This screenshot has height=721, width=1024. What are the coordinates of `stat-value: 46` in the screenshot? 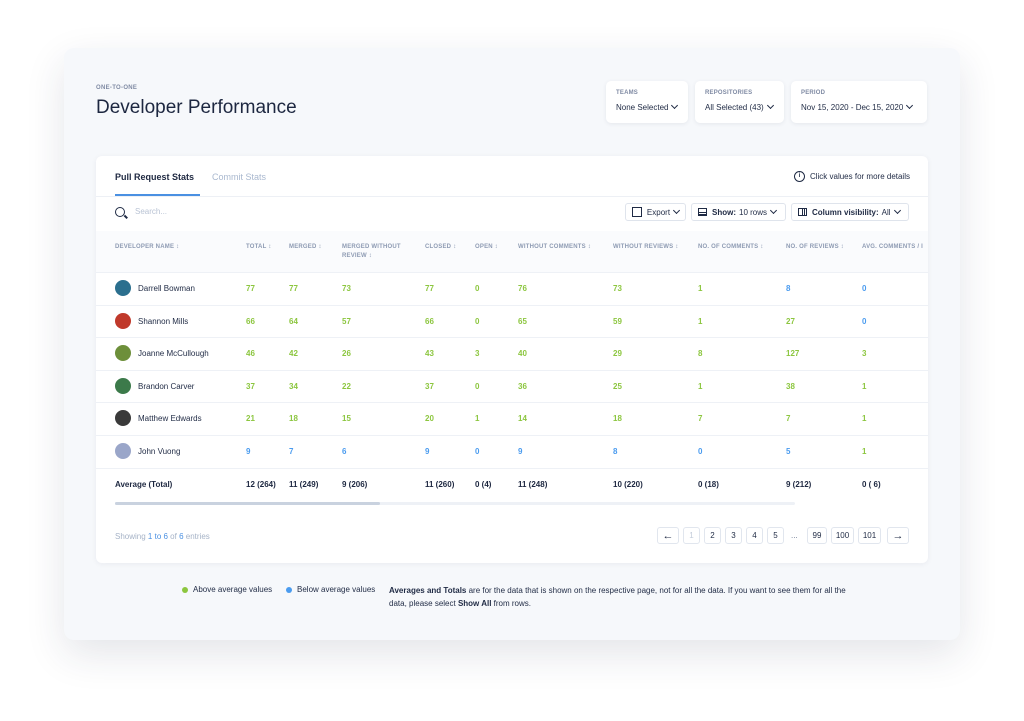 It's located at (250, 354).